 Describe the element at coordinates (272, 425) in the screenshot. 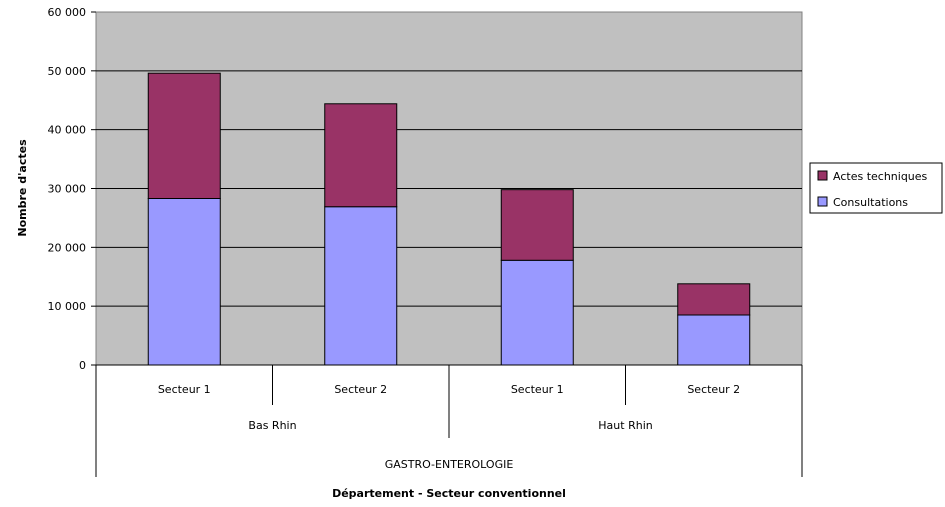

I see `x-group-label: Bas Rhin` at that location.